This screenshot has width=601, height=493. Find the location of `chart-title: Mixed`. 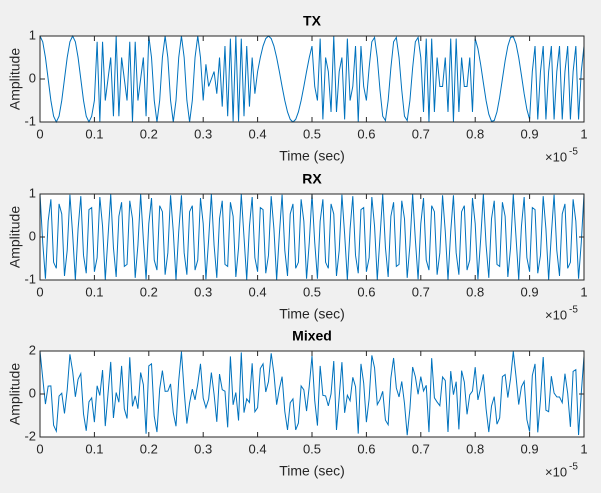

chart-title: Mixed is located at coordinates (312, 336).